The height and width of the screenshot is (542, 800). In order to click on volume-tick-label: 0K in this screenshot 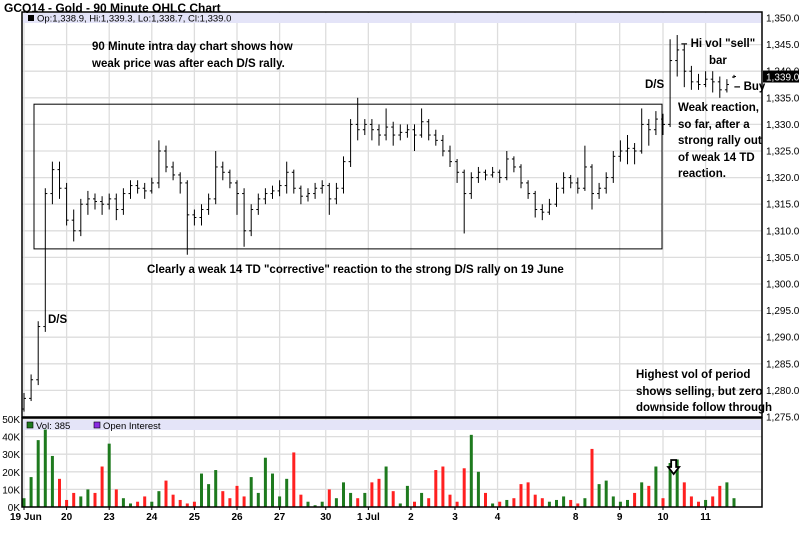, I will do `click(14, 508)`.